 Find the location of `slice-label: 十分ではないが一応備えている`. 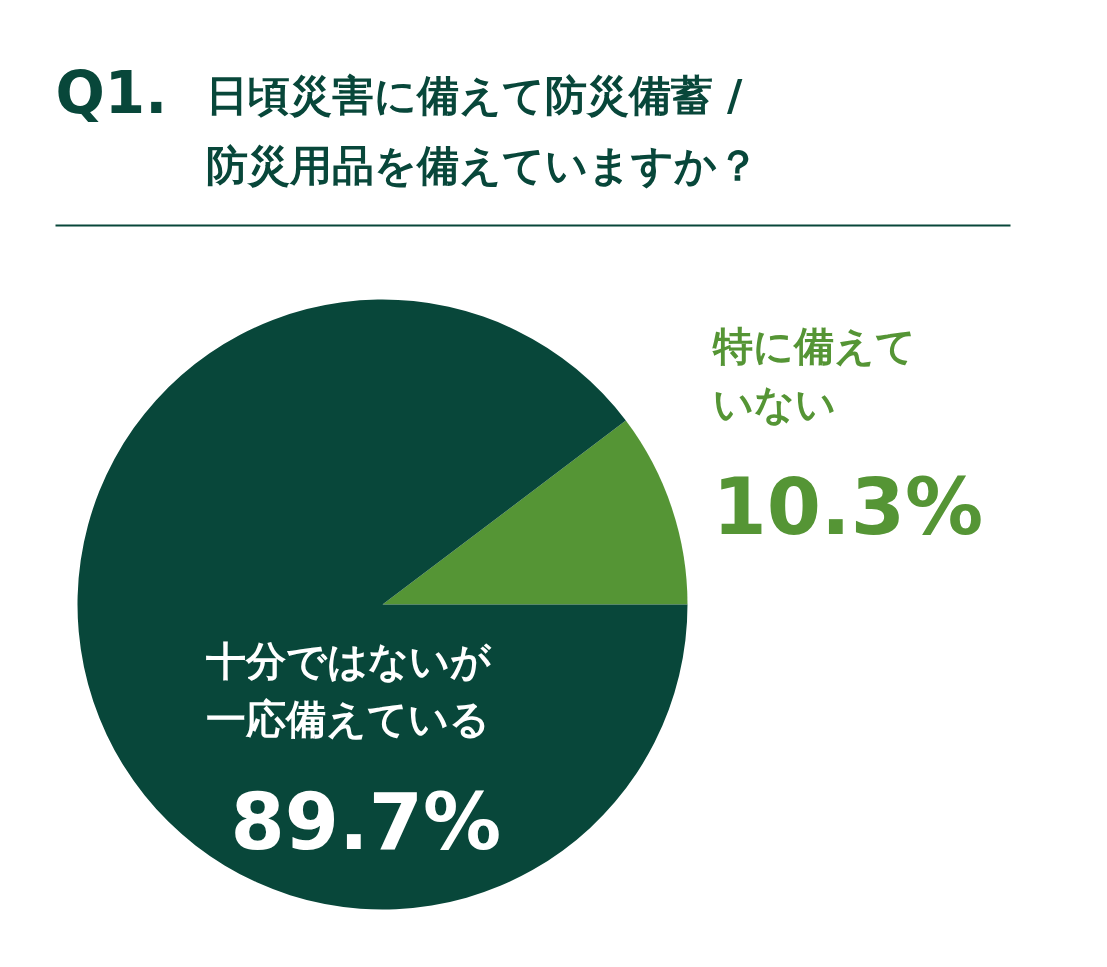

slice-label: 十分ではないが一応備えている is located at coordinates (348, 689).